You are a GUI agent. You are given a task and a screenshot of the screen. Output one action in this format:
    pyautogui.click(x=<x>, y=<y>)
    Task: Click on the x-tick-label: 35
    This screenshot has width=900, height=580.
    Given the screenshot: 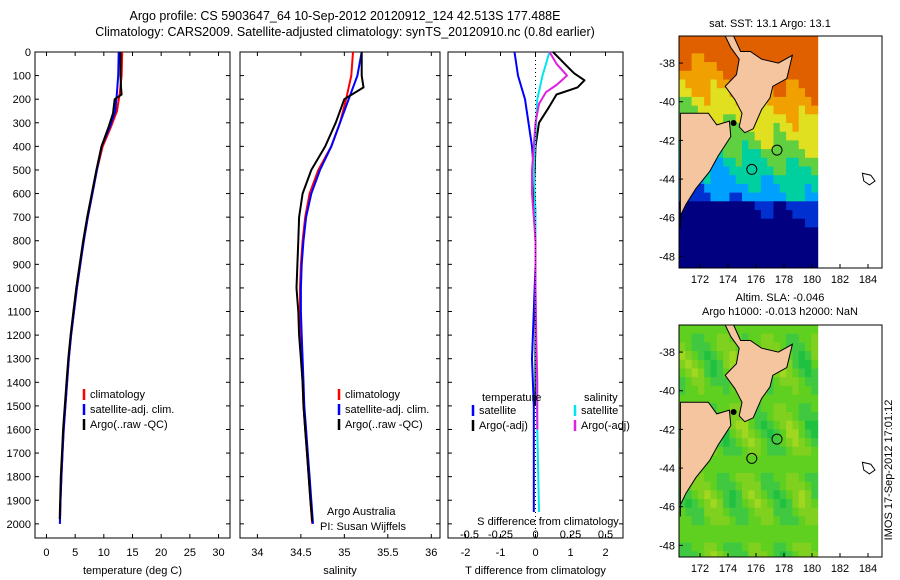 What is the action you would take?
    pyautogui.click(x=344, y=553)
    